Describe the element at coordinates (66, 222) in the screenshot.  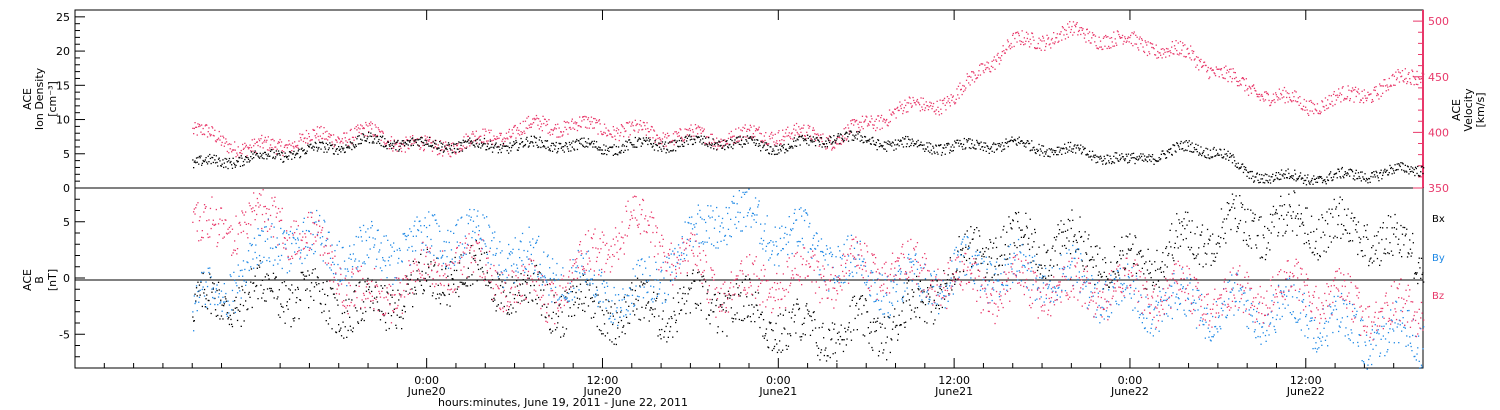
I see `b-ytick-label: 5` at that location.